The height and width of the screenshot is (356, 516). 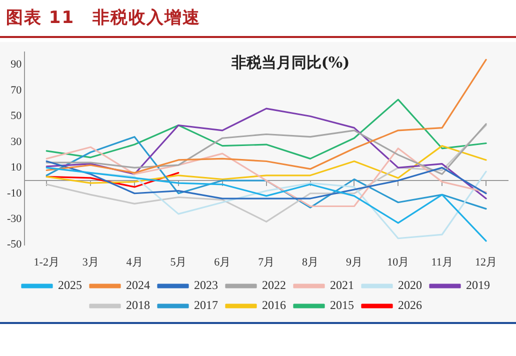 I want to click on legend-label: 2017, so click(x=206, y=305).